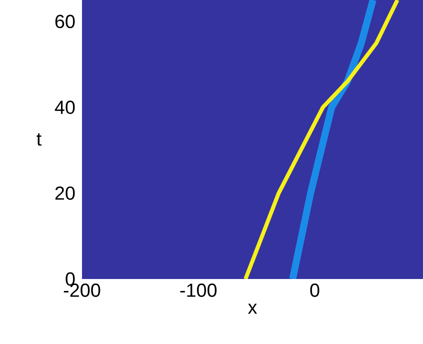 The image size is (423, 344). Describe the element at coordinates (198, 290) in the screenshot. I see `x-tick-label: -100` at that location.